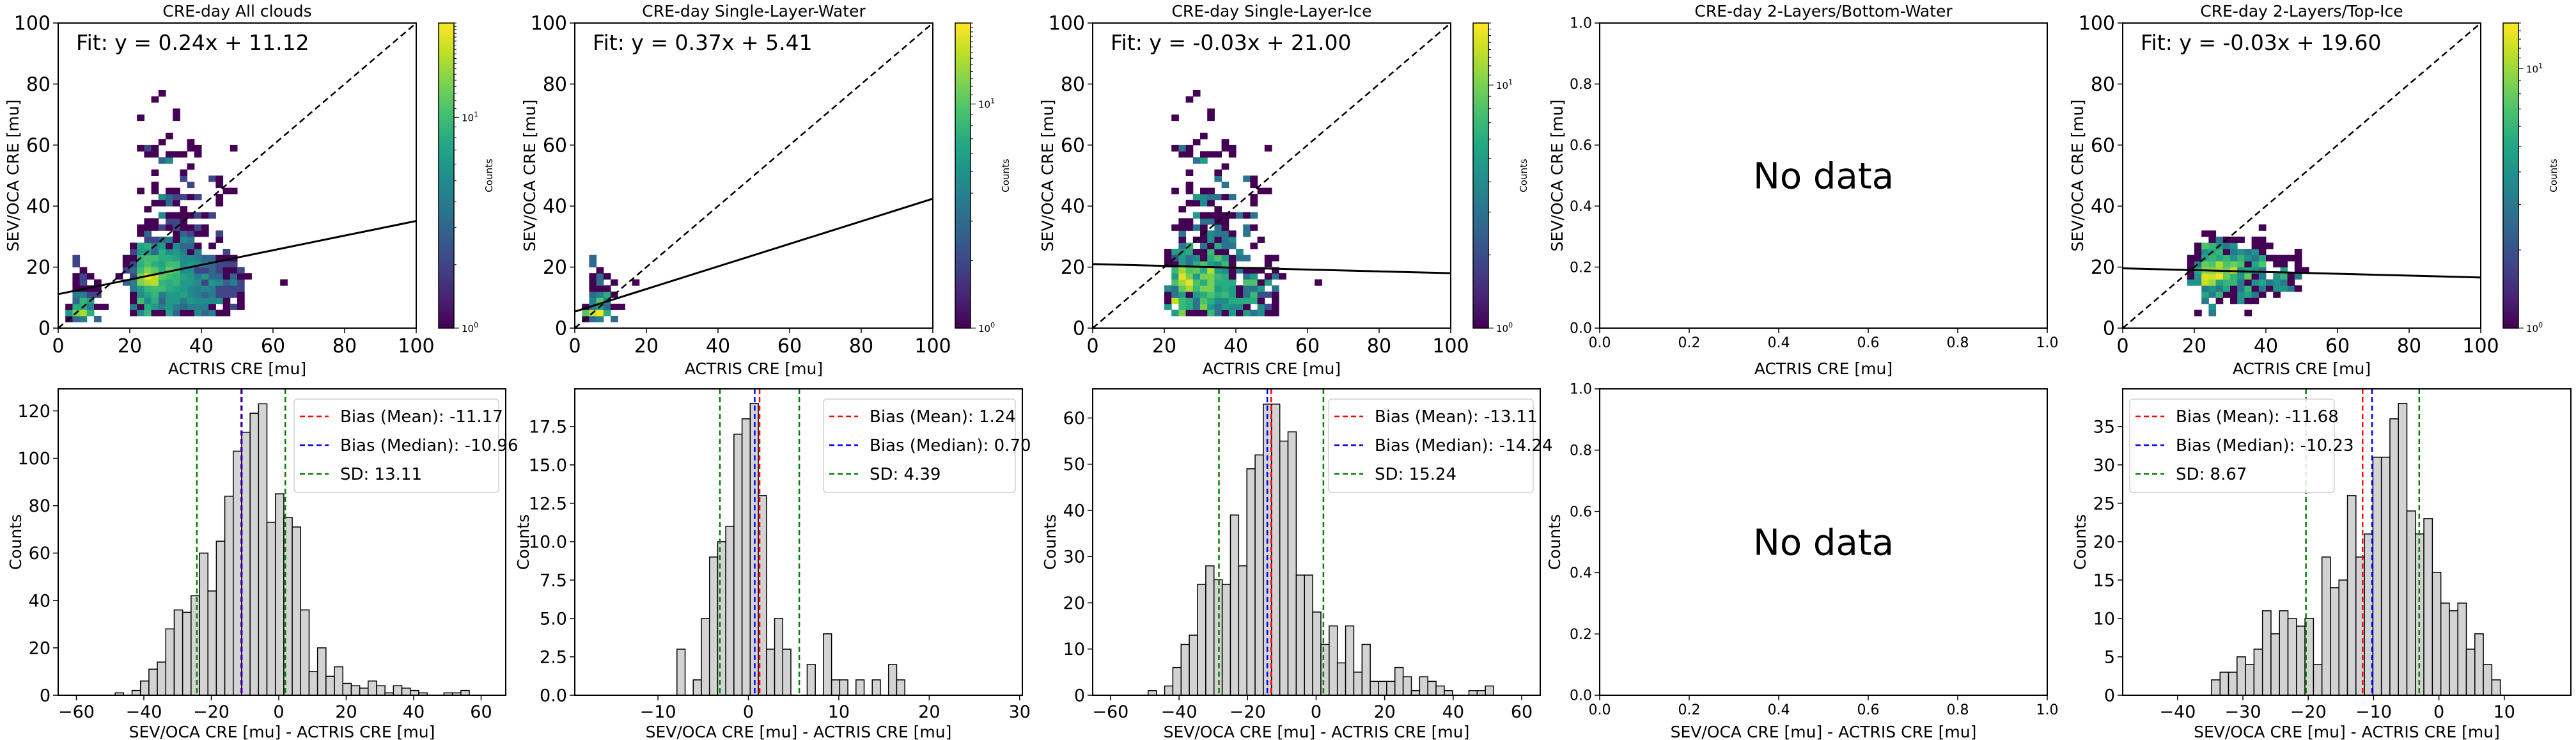 This screenshot has height=740, width=2576. I want to click on x-tick-label: 80, so click(1379, 346).